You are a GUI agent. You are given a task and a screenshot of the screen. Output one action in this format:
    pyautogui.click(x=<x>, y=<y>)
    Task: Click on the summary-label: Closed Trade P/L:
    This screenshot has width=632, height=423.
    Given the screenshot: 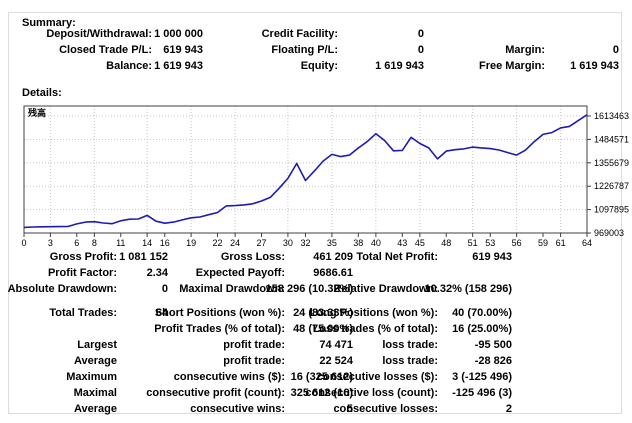 What is the action you would take?
    pyautogui.click(x=105, y=50)
    